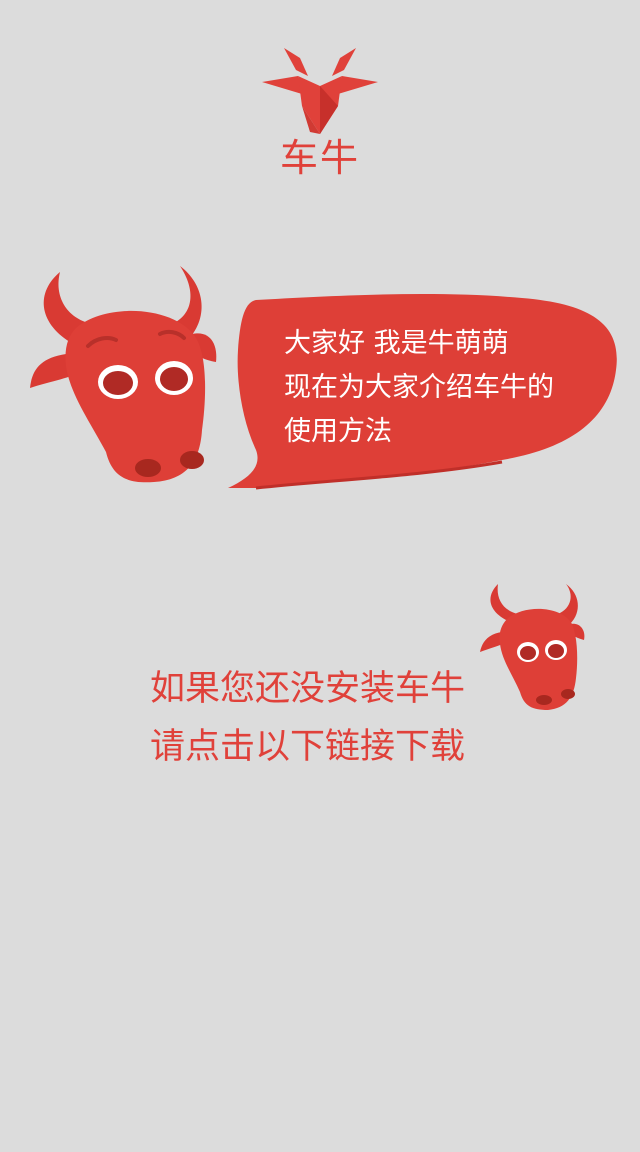 This screenshot has height=1152, width=640. I want to click on intro-message: 大家好 我是牛萌萌 现在为大家介绍车牛的 使用方法, so click(439, 388).